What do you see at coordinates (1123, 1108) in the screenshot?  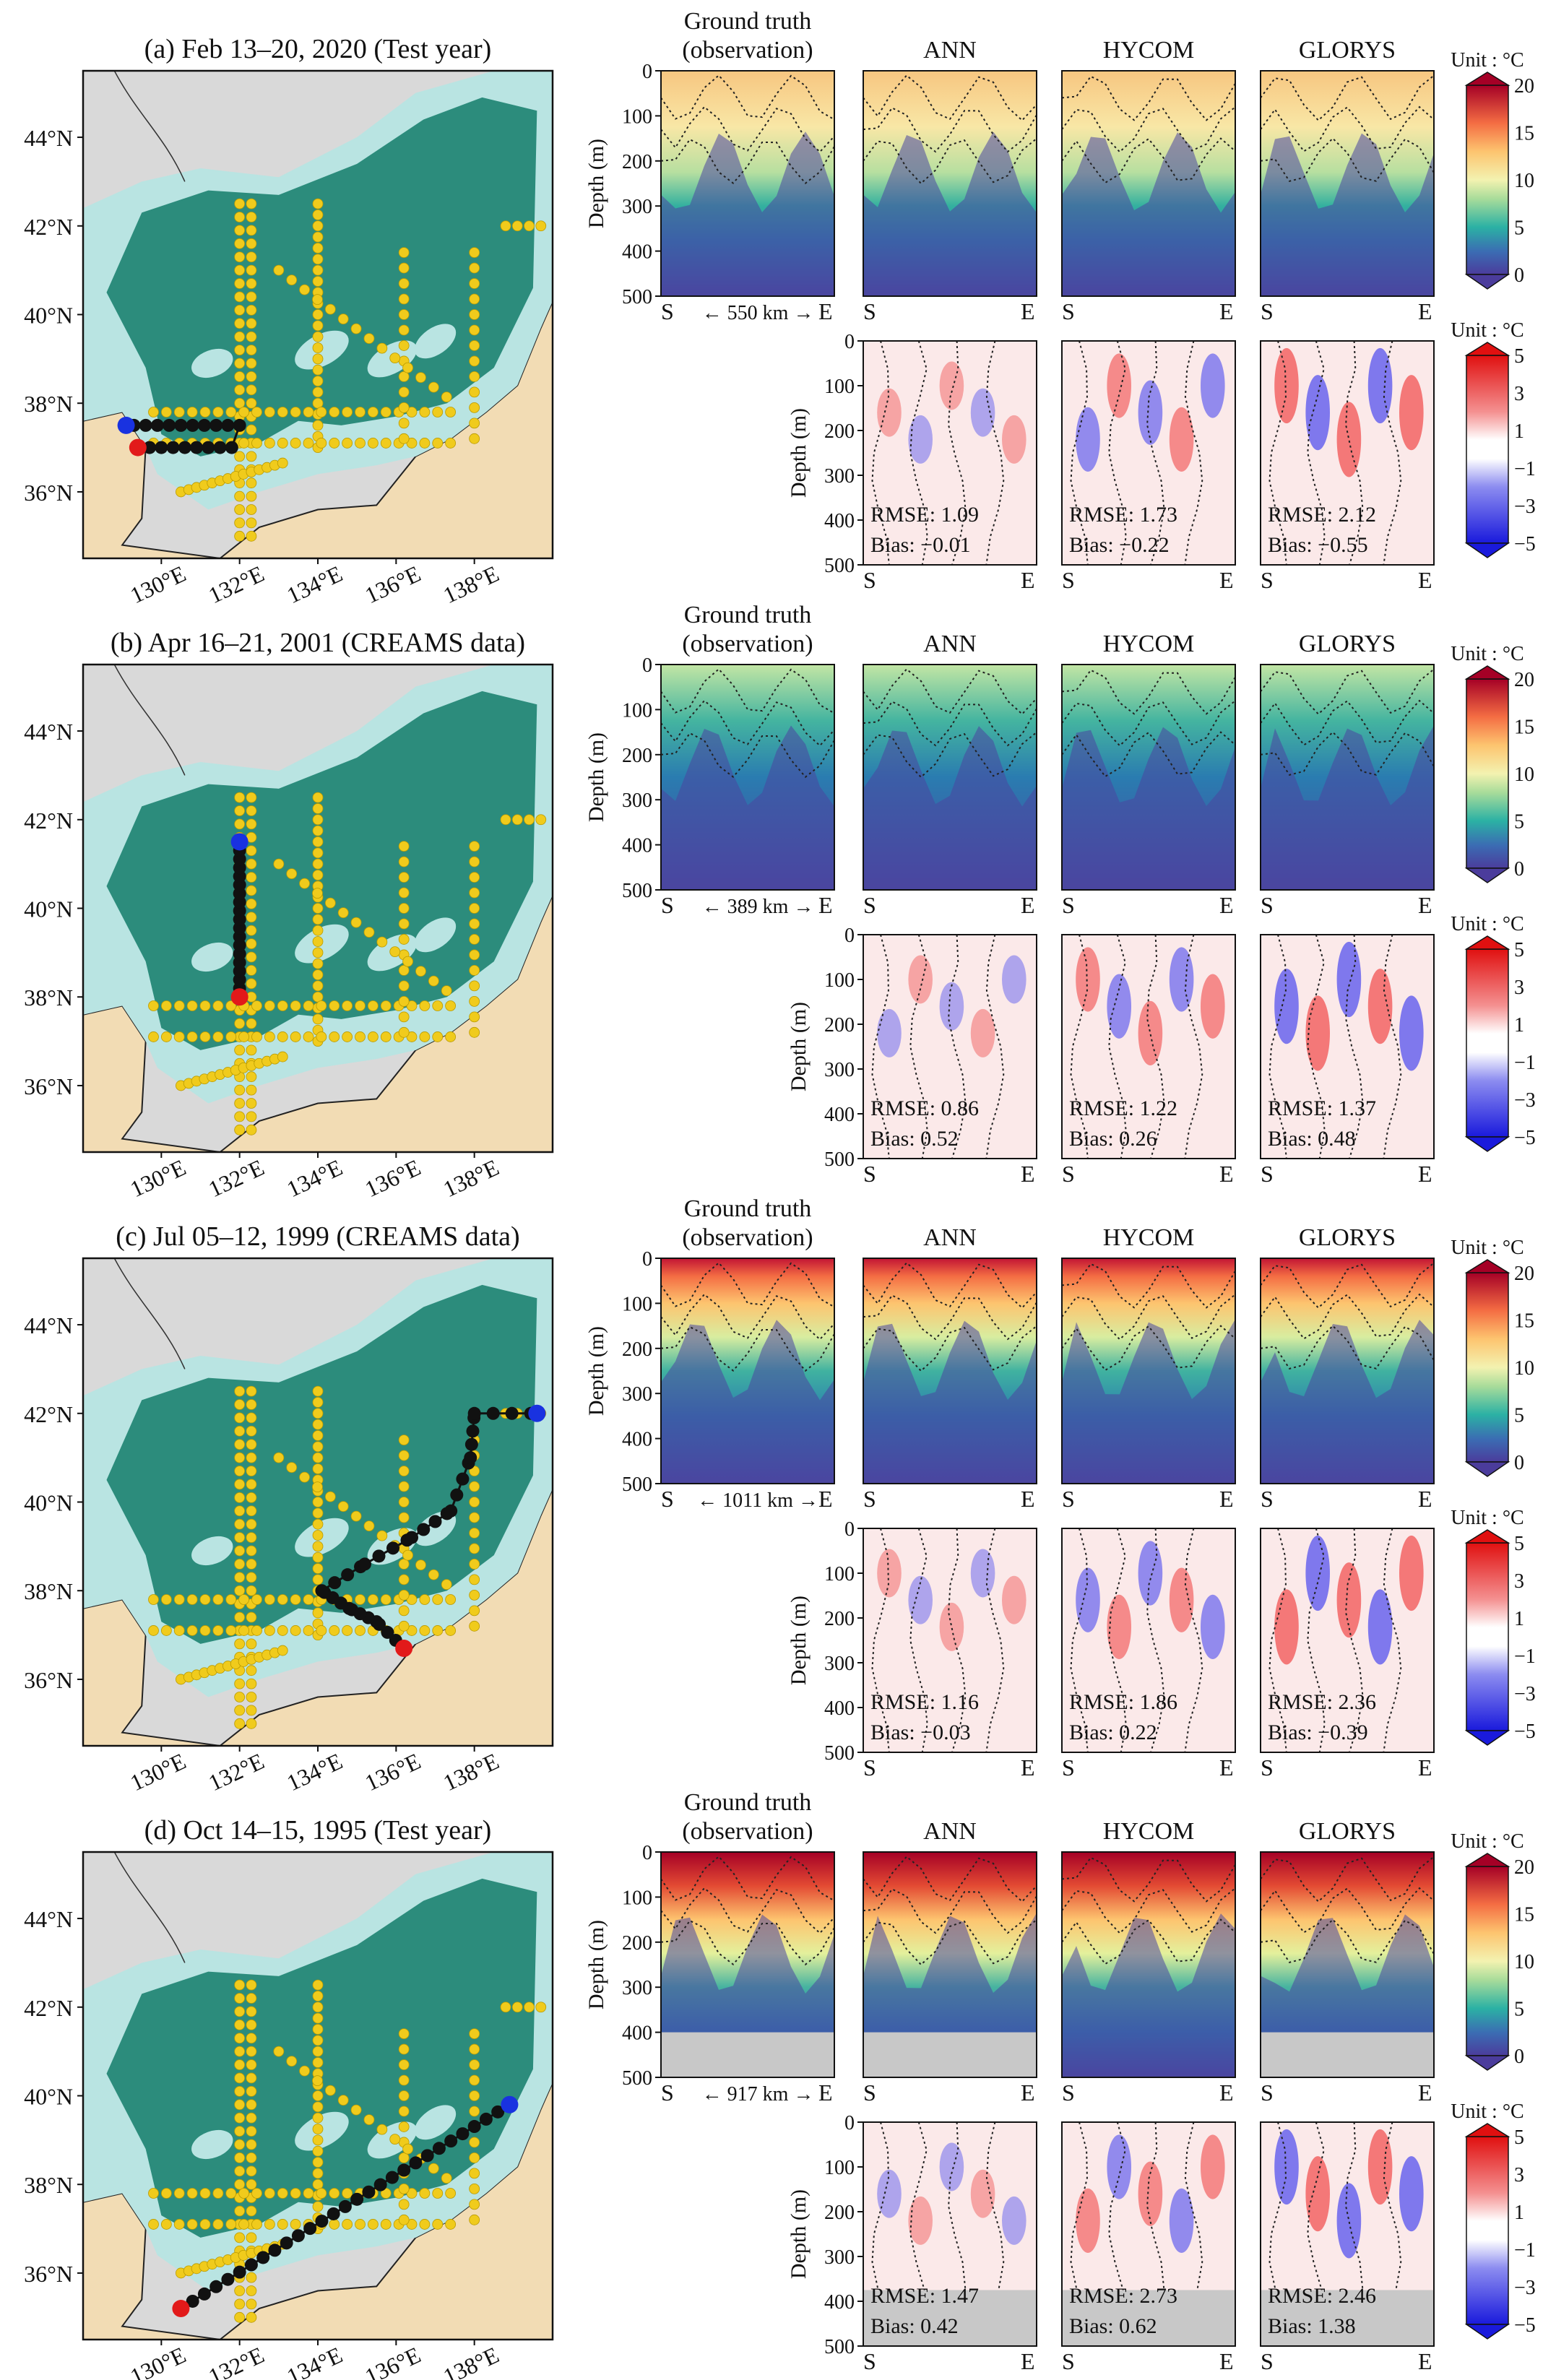 I see `rmse-label: RMSE: 1.22` at bounding box center [1123, 1108].